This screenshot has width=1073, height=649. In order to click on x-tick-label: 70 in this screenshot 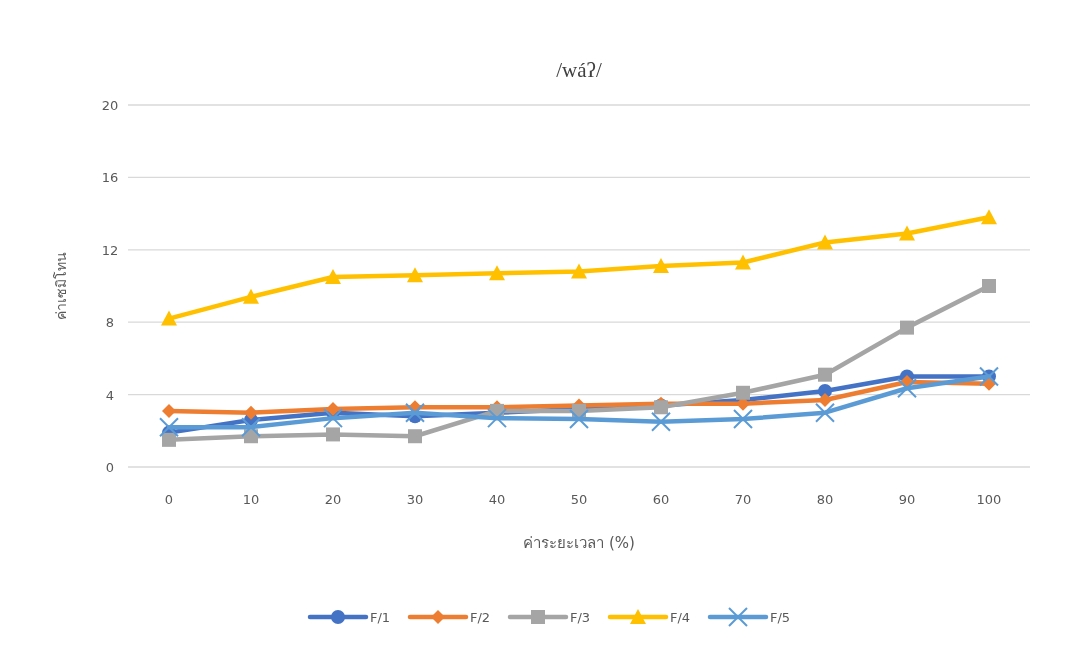, I will do `click(743, 499)`.